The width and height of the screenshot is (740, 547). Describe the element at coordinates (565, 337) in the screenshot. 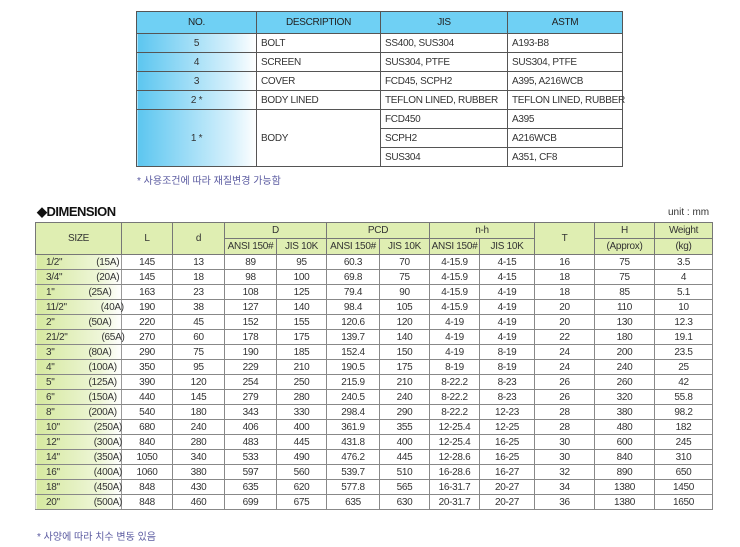

I see `t-cell: 22` at that location.